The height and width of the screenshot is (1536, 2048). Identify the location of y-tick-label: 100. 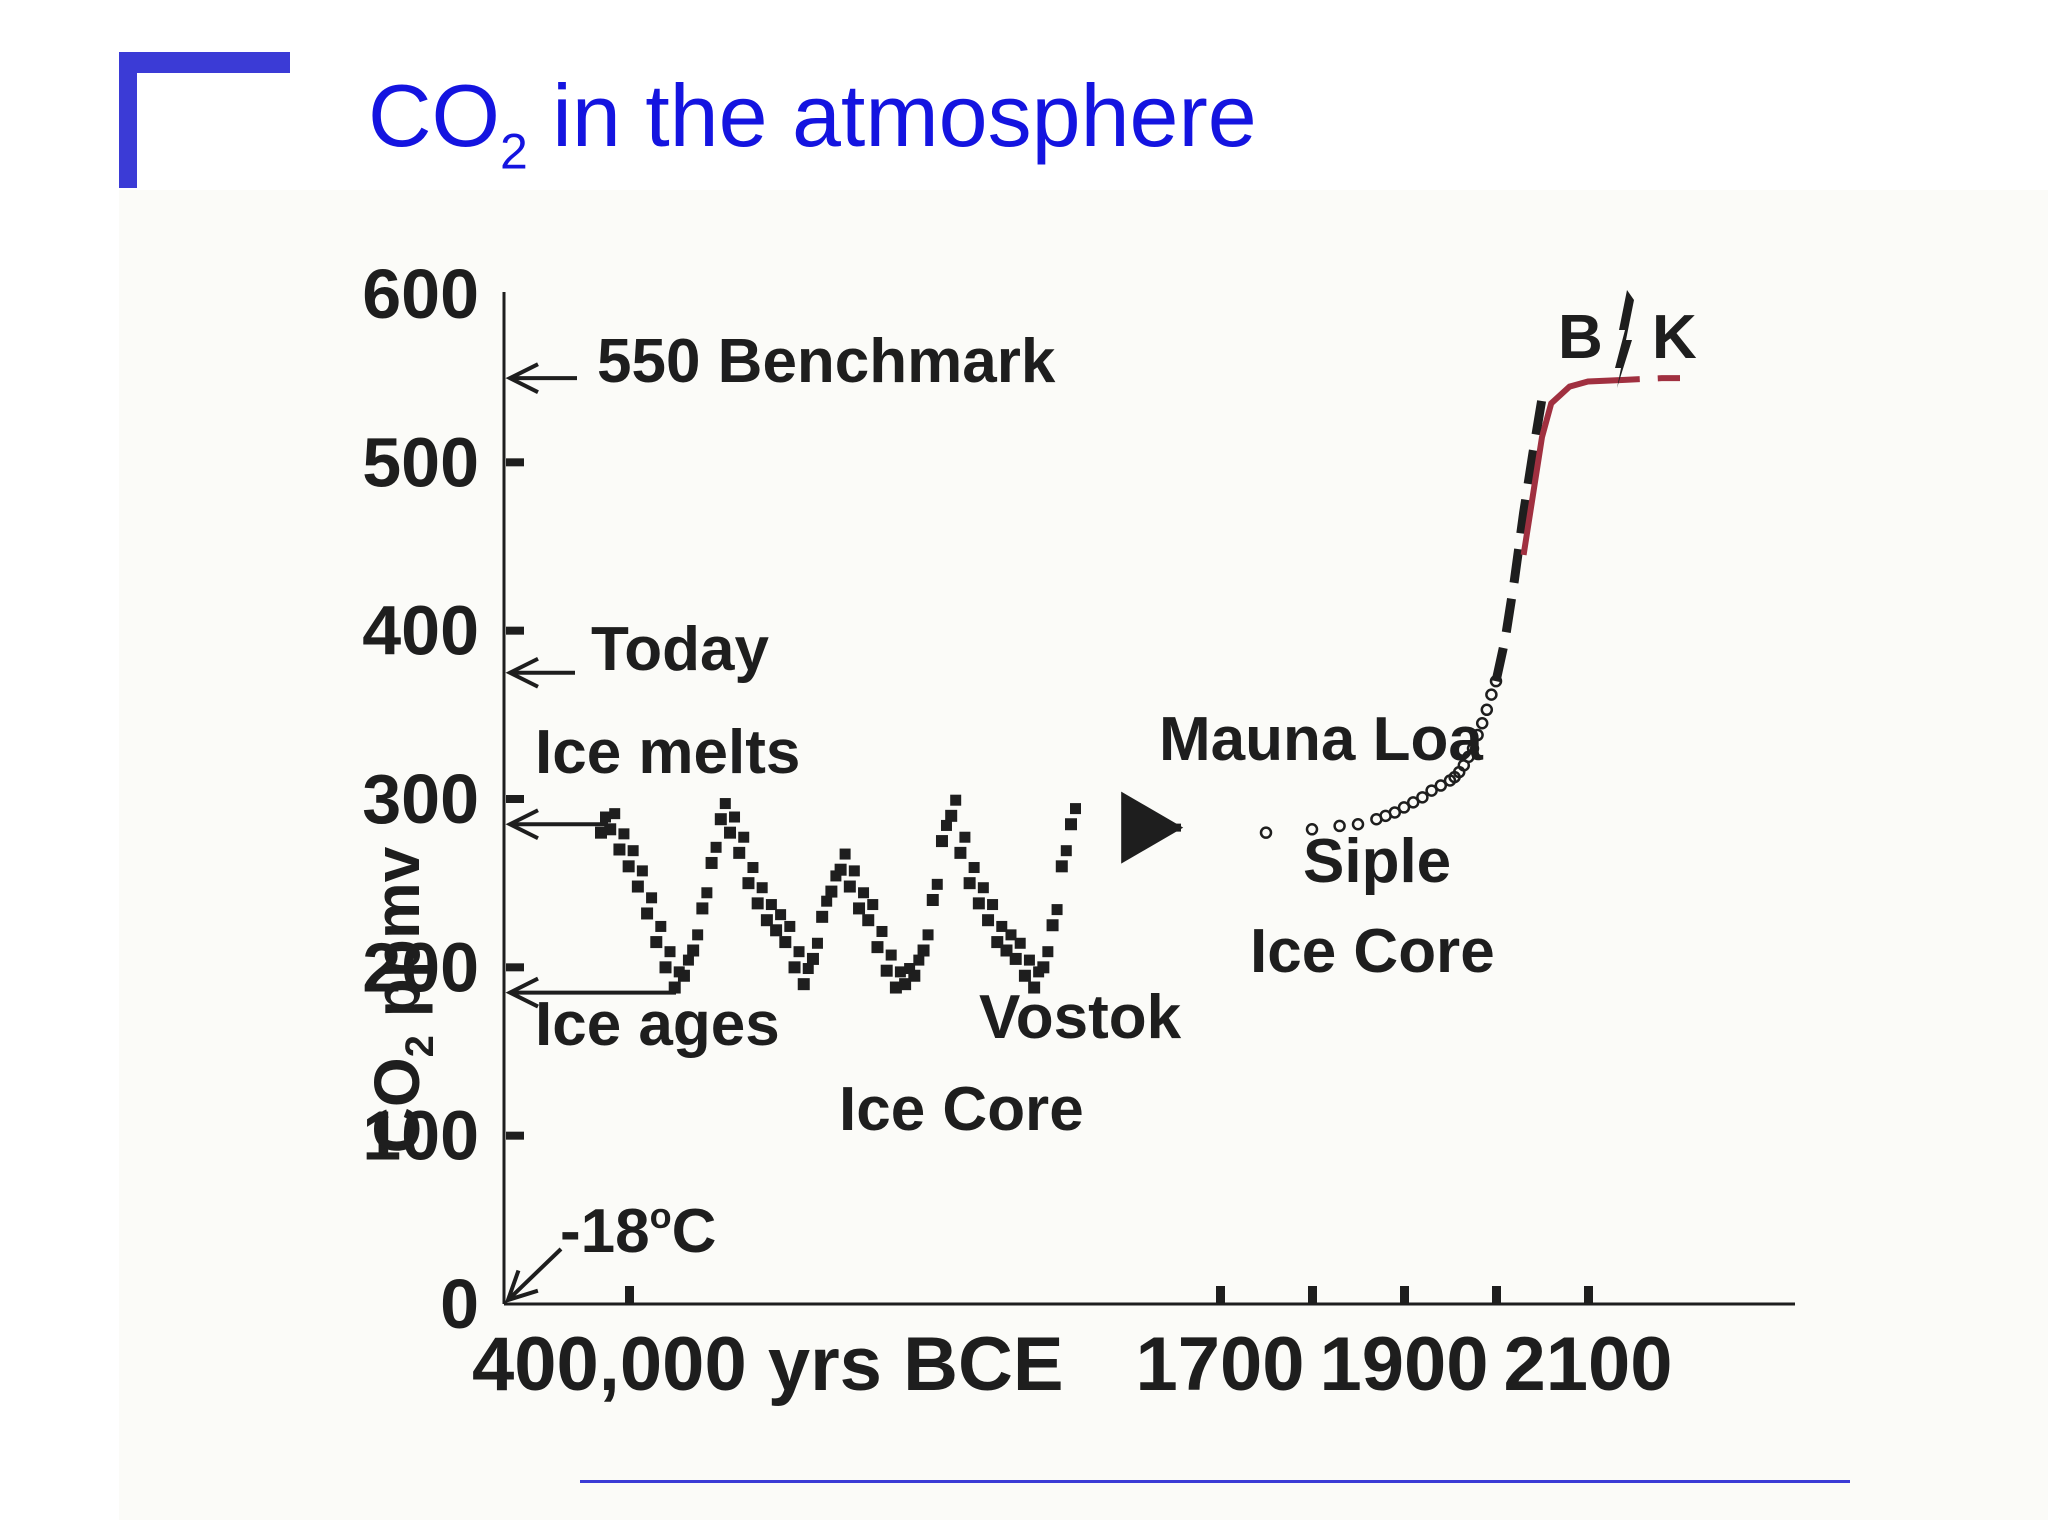
(420, 1136).